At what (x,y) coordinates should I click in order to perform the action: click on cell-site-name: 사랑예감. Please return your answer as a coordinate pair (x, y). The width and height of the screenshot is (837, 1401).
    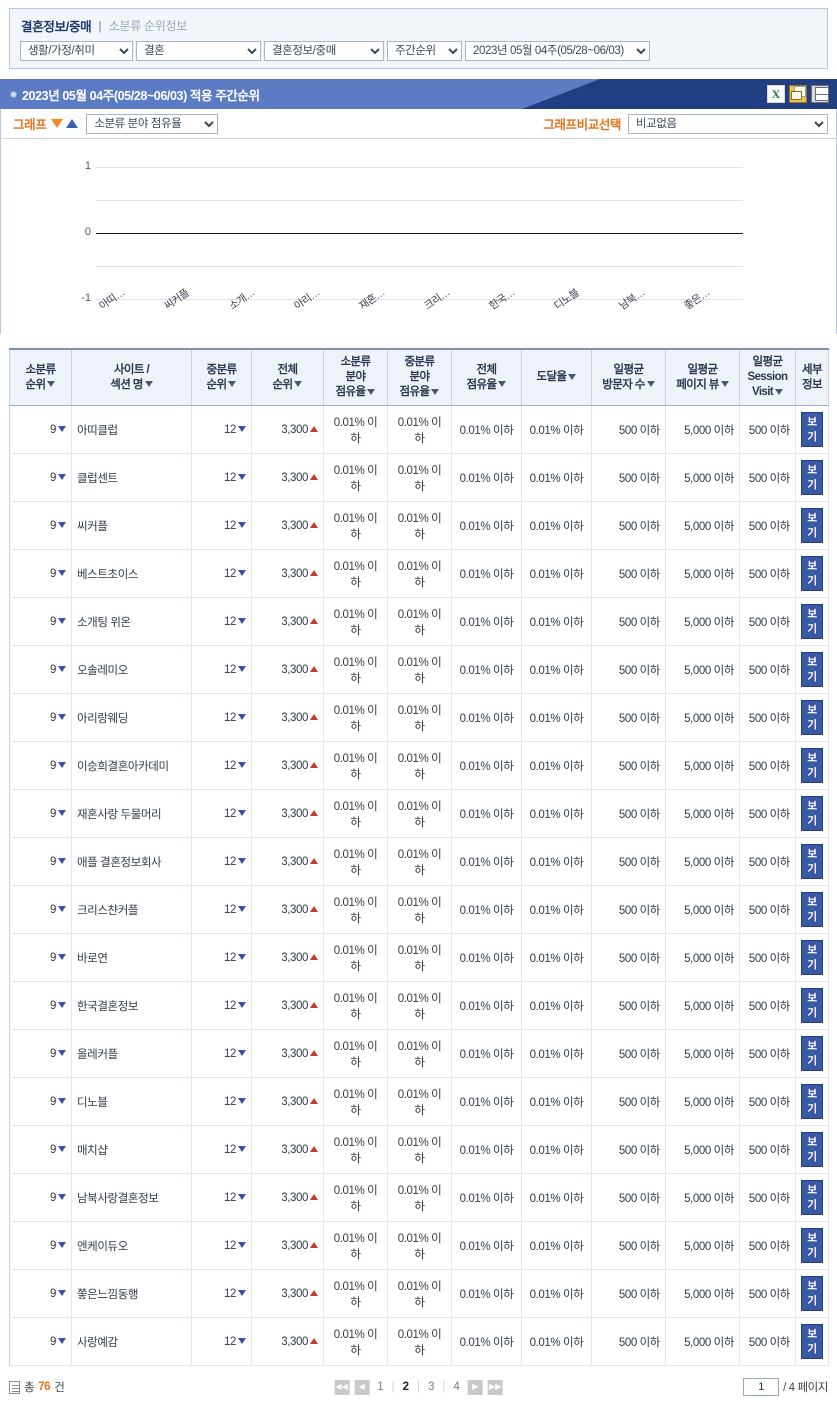
    Looking at the image, I should click on (131, 1341).